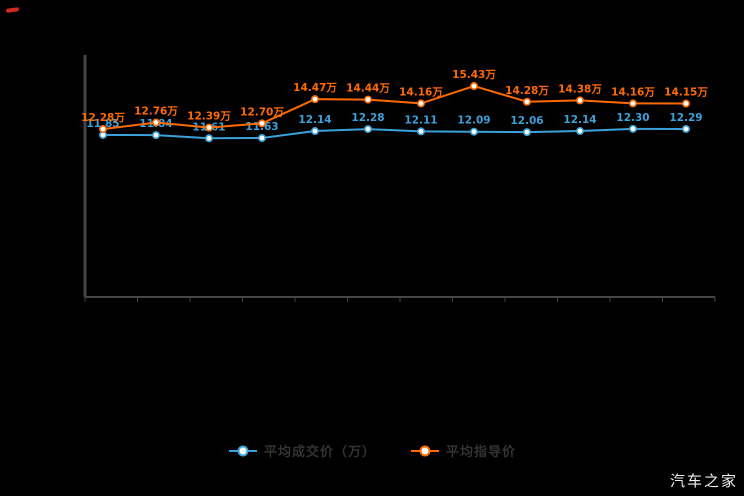 This screenshot has height=496, width=744. What do you see at coordinates (209, 117) in the screenshot?
I see `data-point-label: 12.39万` at bounding box center [209, 117].